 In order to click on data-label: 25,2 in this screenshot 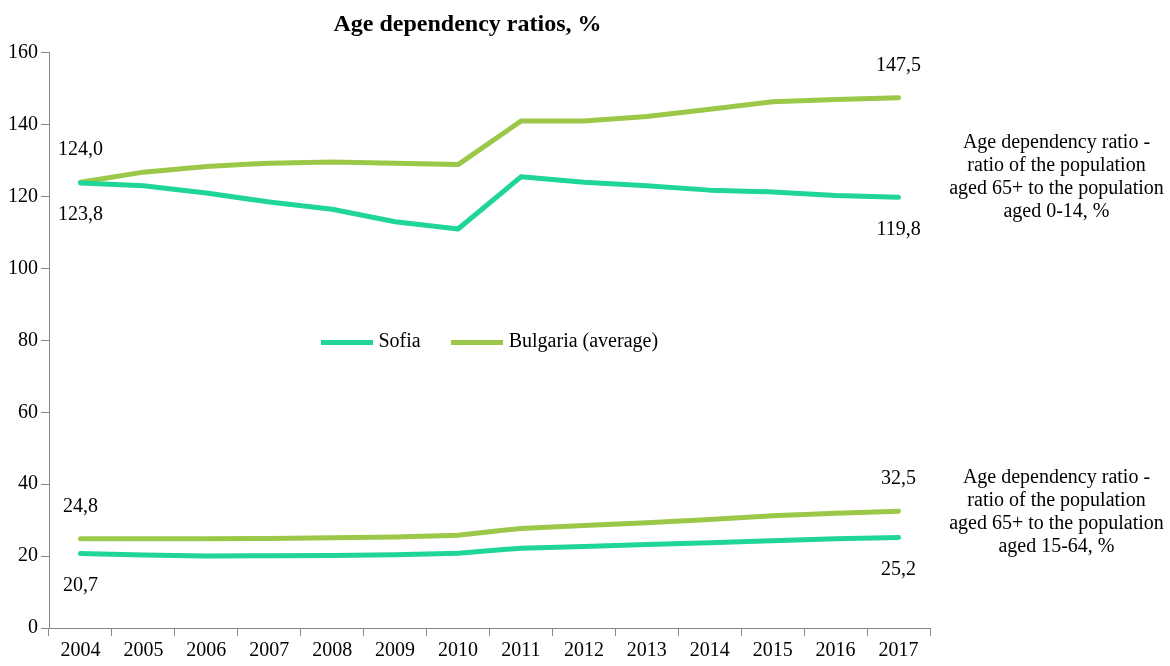, I will do `click(899, 567)`.